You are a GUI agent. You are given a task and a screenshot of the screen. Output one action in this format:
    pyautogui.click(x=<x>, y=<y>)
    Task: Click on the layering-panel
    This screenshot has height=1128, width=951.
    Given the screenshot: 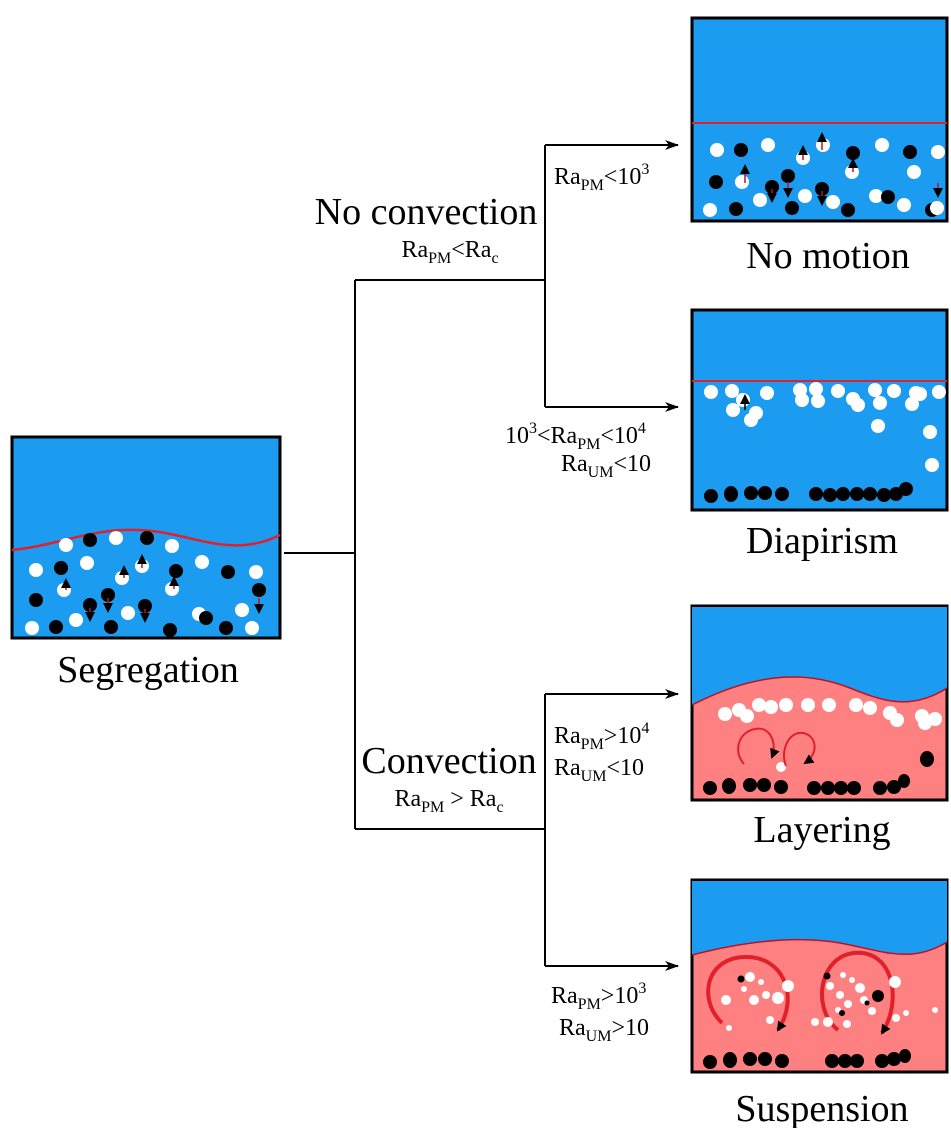 What is the action you would take?
    pyautogui.click(x=819, y=703)
    